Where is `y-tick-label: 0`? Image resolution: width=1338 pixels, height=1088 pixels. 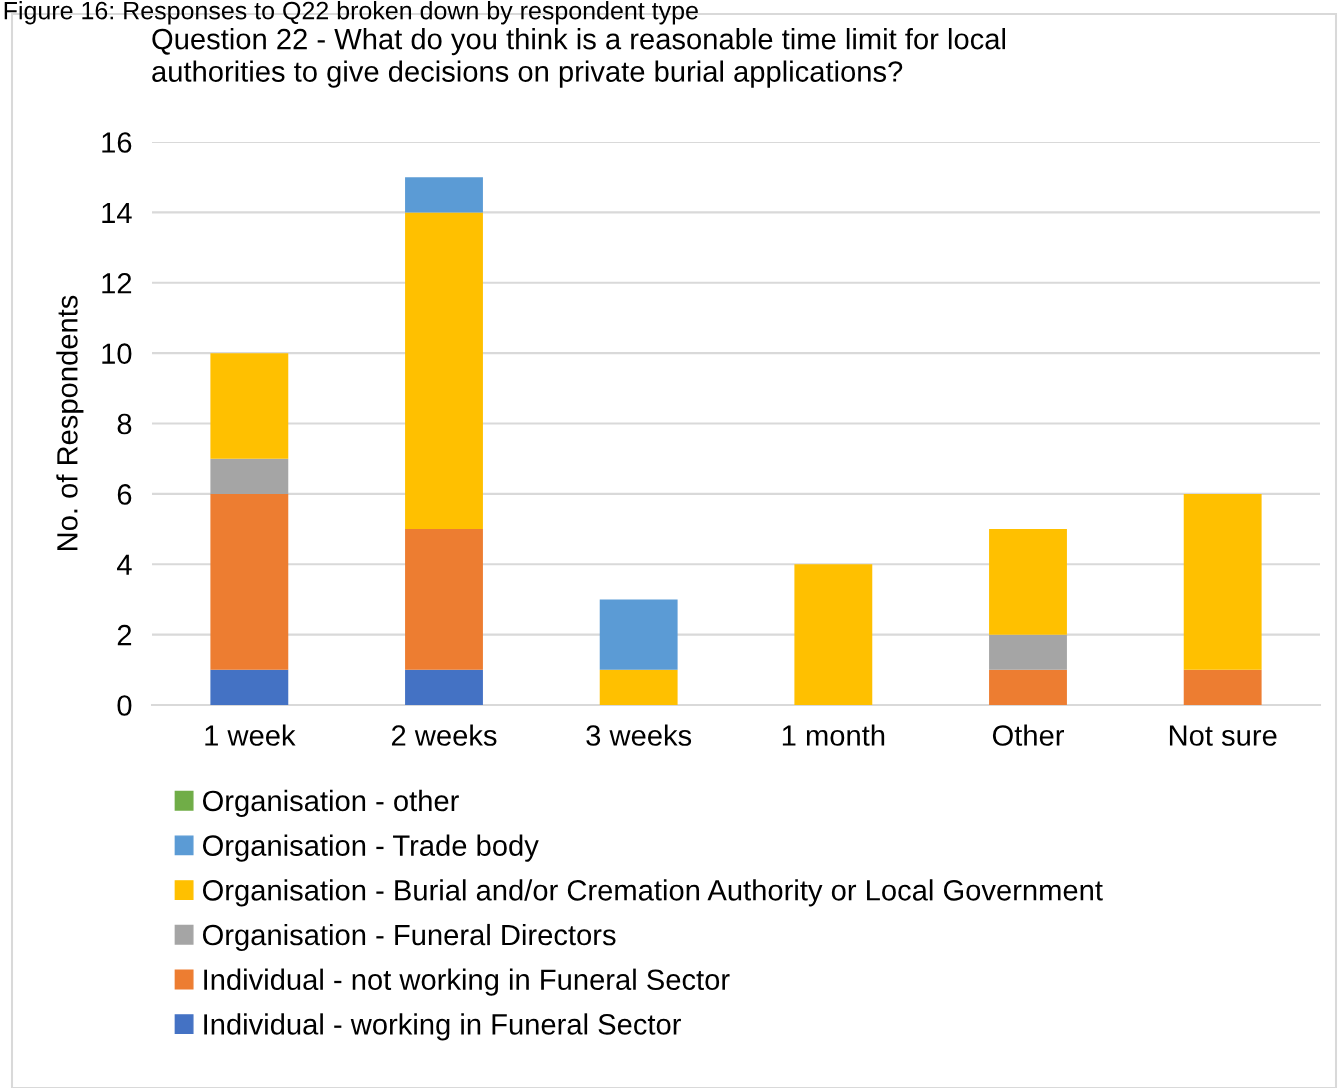 y-tick-label: 0 is located at coordinates (124, 705).